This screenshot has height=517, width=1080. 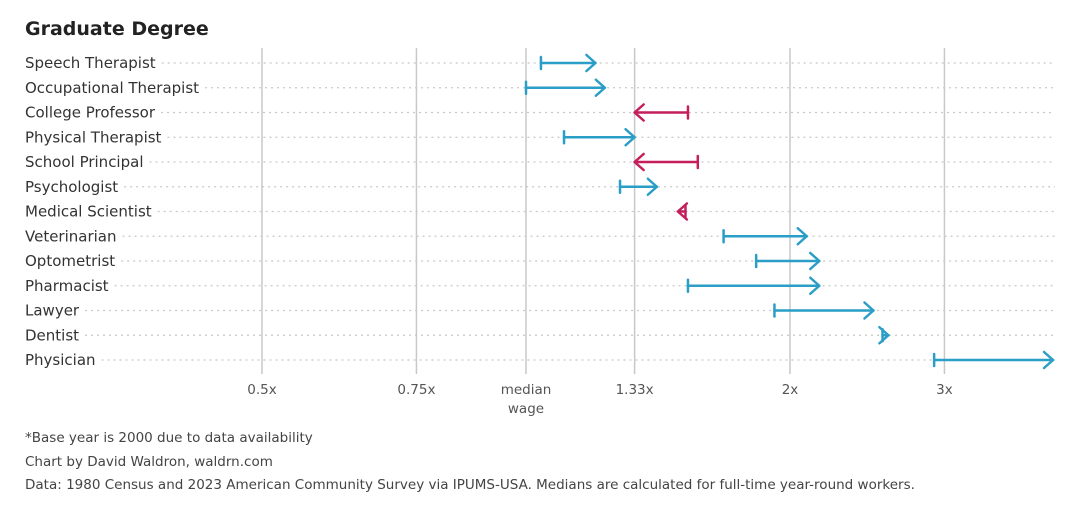 I want to click on row-label: College Professor, so click(x=90, y=113).